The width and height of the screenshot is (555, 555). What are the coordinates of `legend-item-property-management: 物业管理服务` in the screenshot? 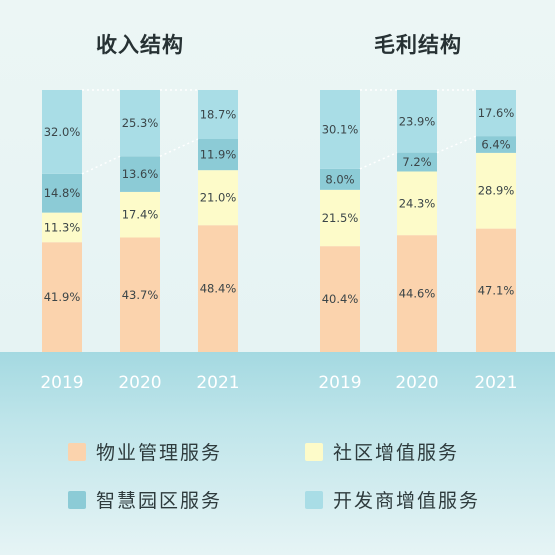 It's located at (145, 451).